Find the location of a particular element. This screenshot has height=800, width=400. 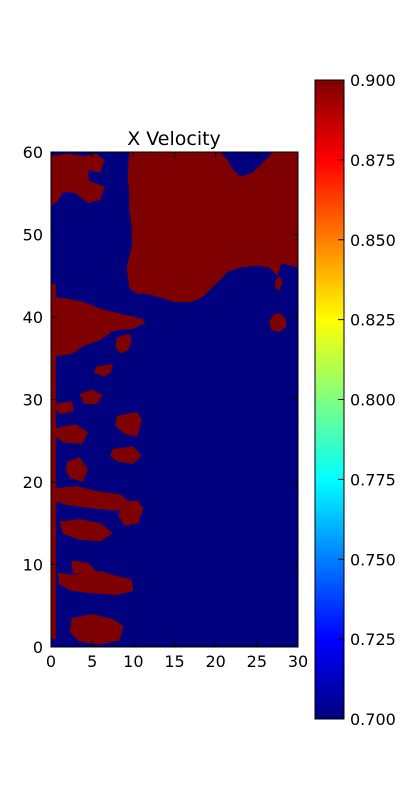

x-tick-label: 20 is located at coordinates (215, 661).